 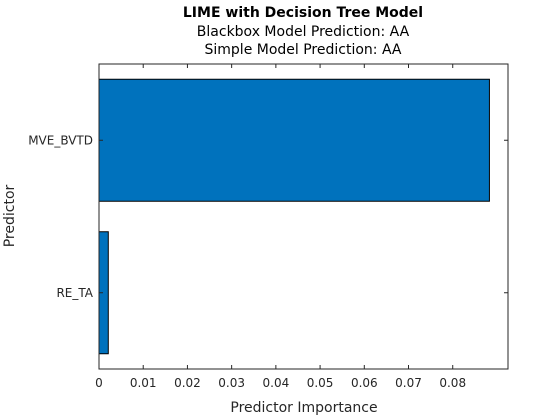 What do you see at coordinates (303, 32) in the screenshot?
I see `chart-subtitle-line-1: Blackbox Model Prediction: AA` at bounding box center [303, 32].